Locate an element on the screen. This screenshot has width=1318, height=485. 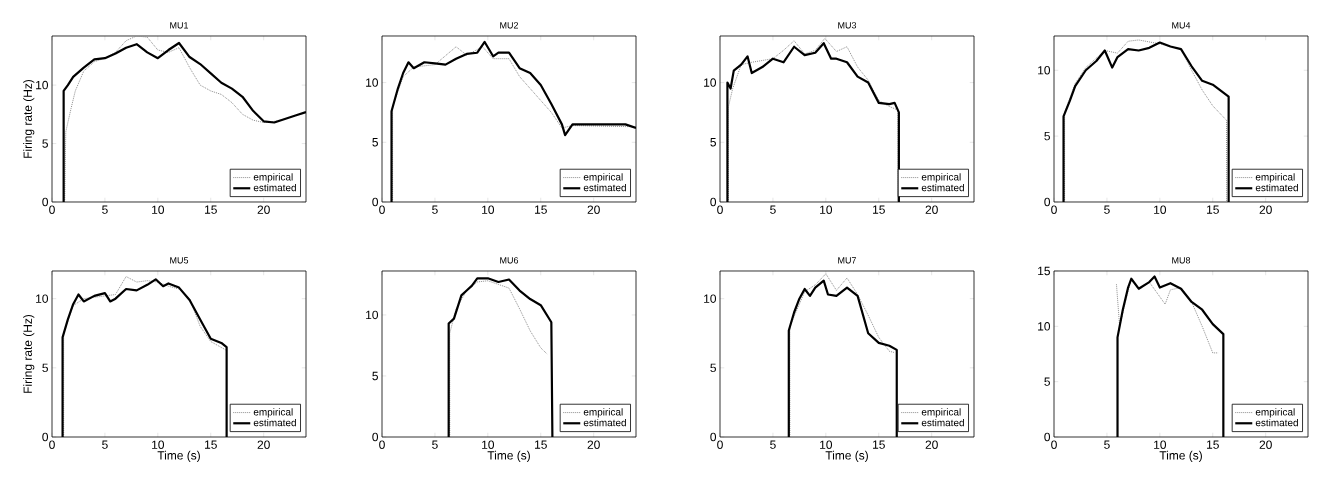
chart-title: MU7 is located at coordinates (847, 260).